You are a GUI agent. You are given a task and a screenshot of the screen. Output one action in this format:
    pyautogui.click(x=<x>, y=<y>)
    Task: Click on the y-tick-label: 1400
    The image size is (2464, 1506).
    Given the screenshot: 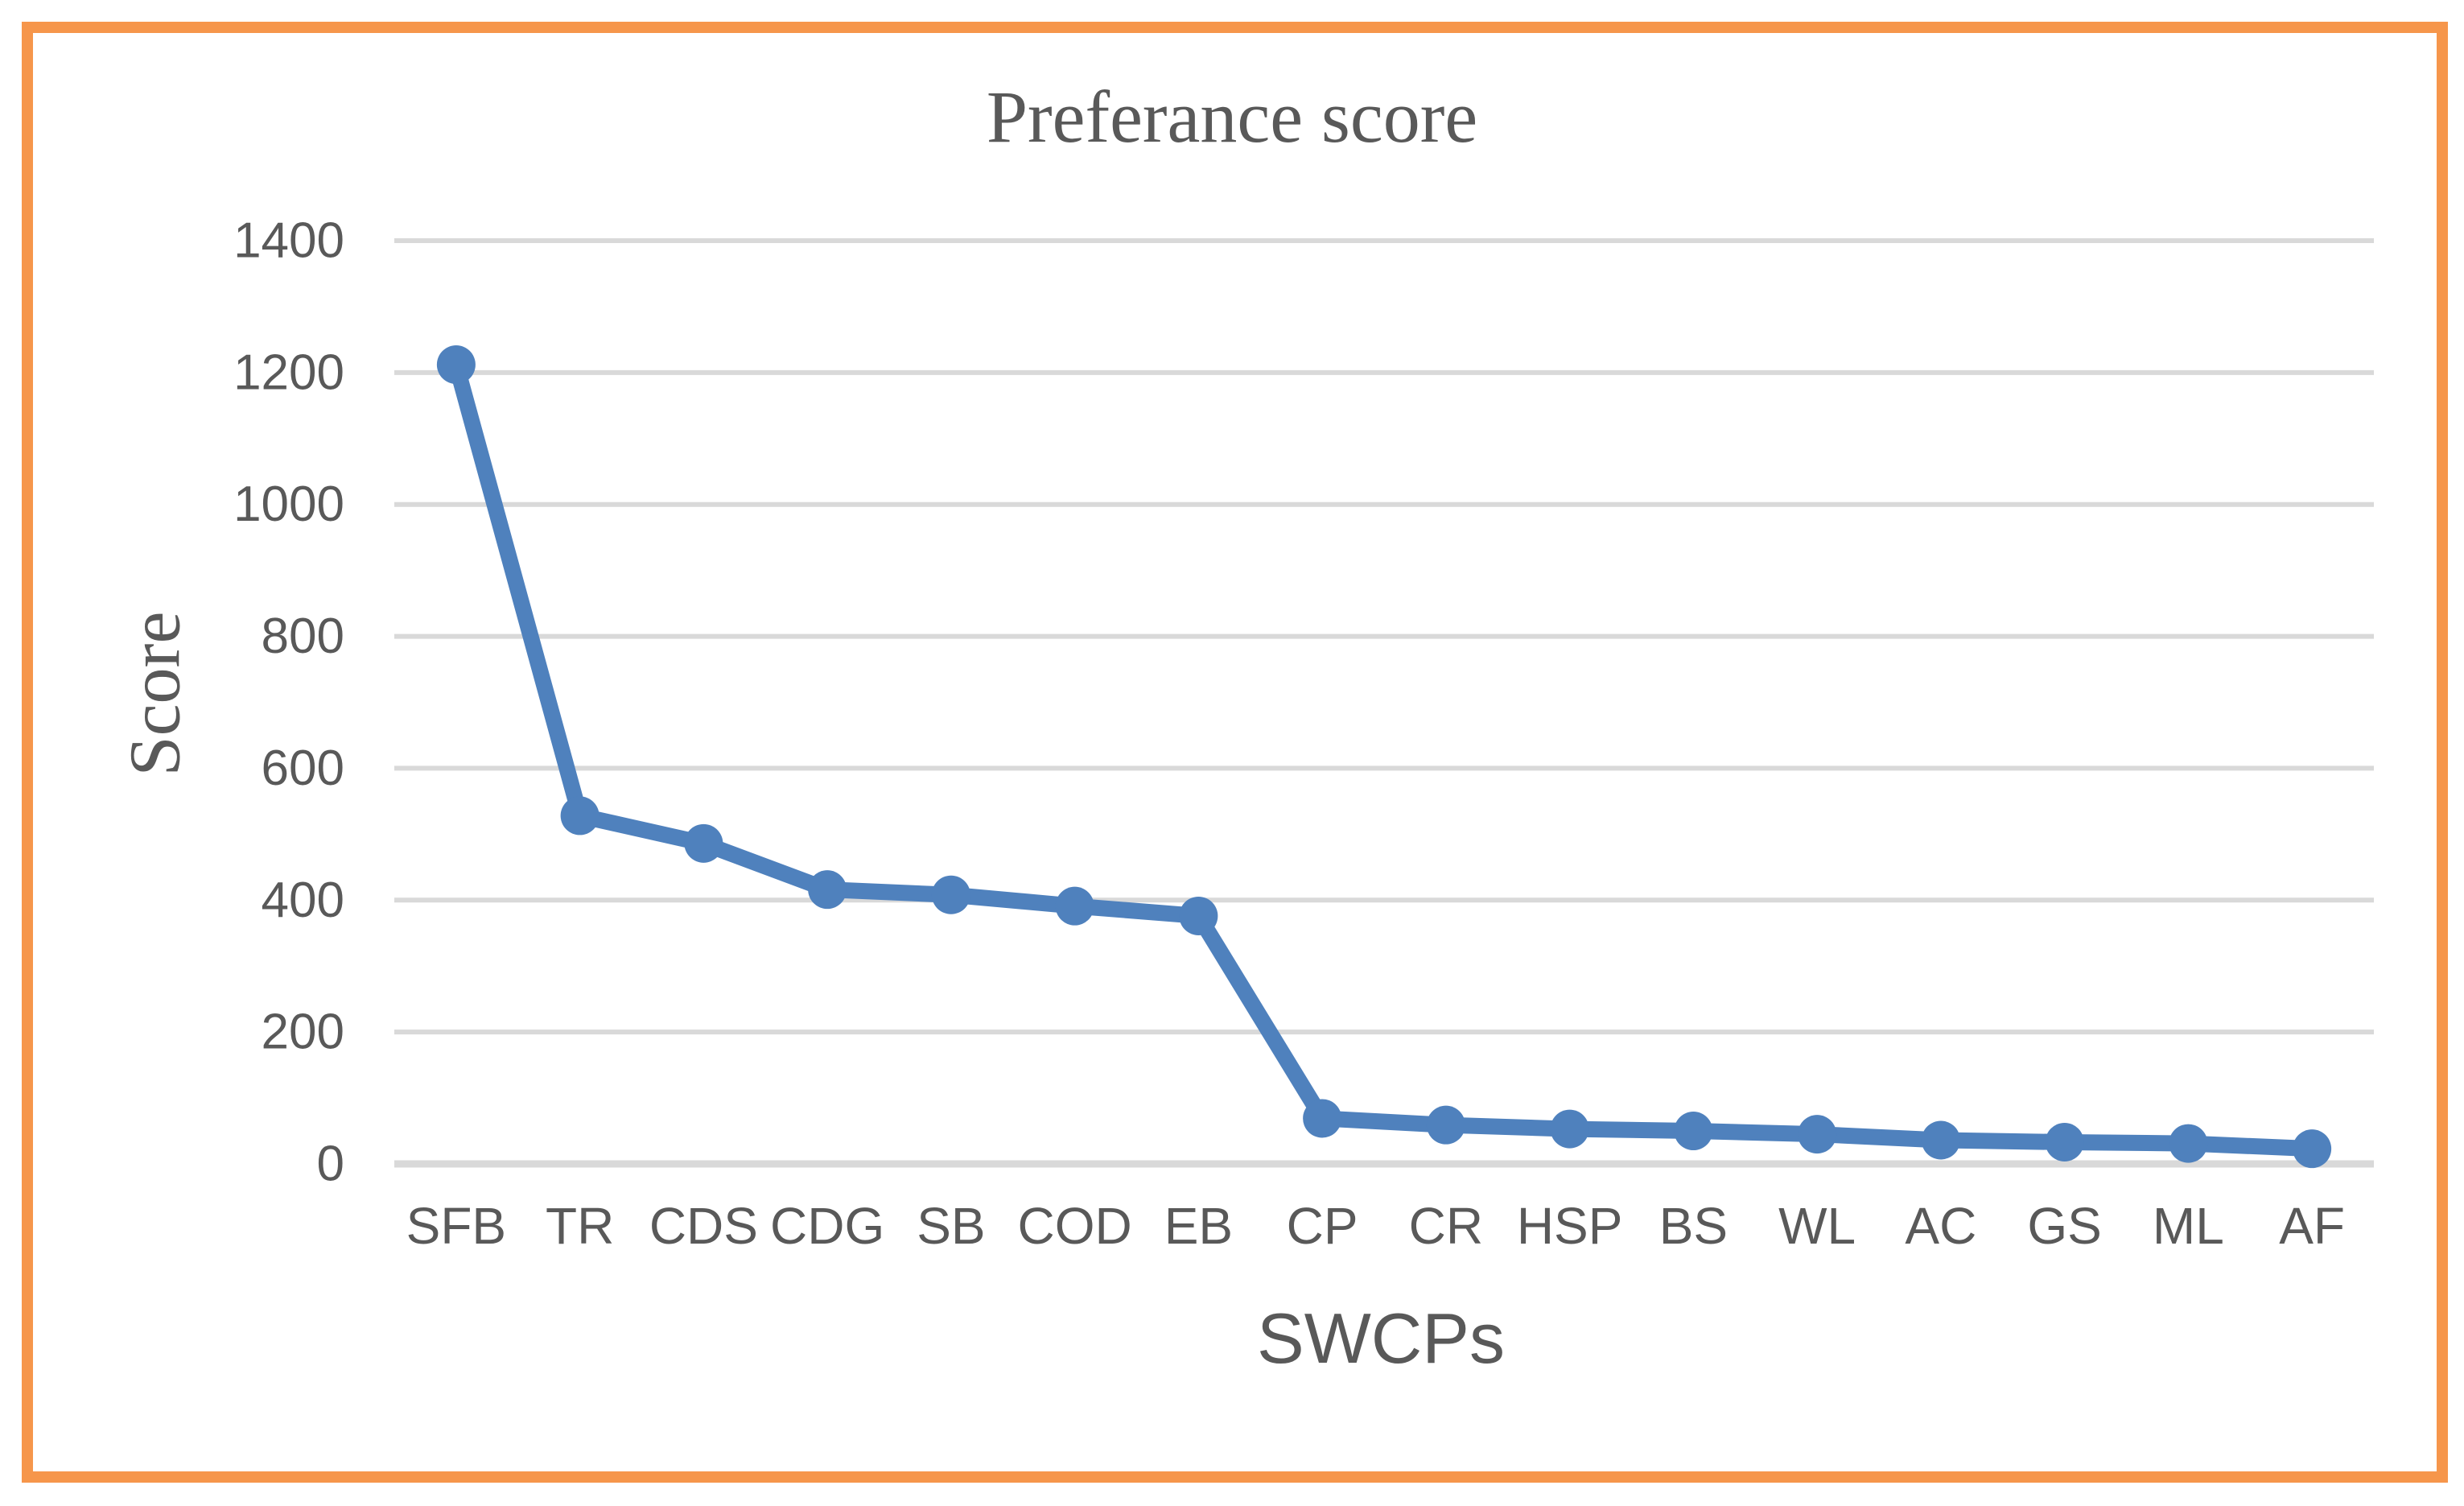 What is the action you would take?
    pyautogui.click(x=288, y=241)
    